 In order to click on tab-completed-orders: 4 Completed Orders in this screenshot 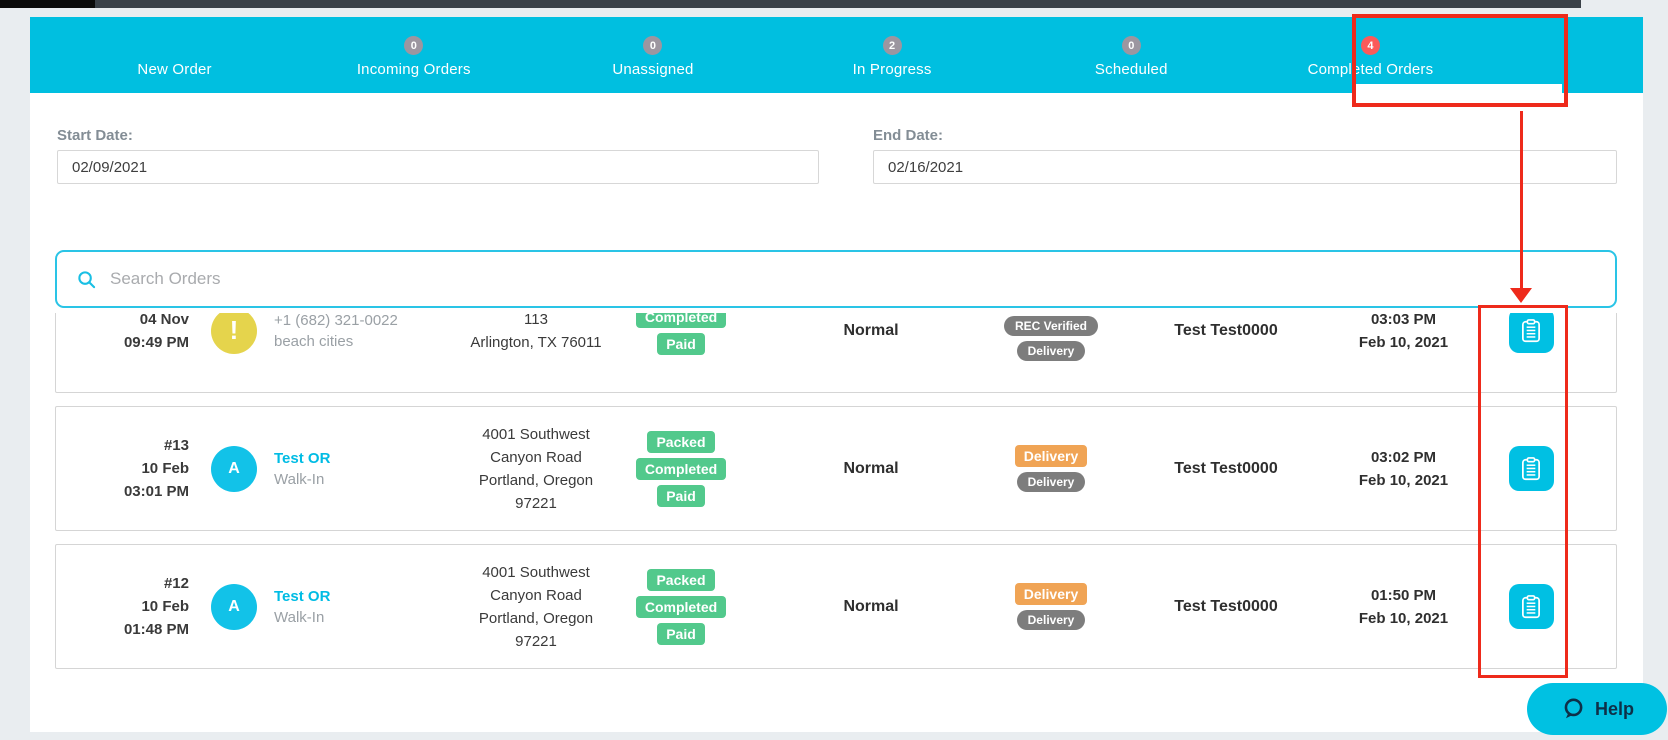, I will do `click(1370, 55)`.